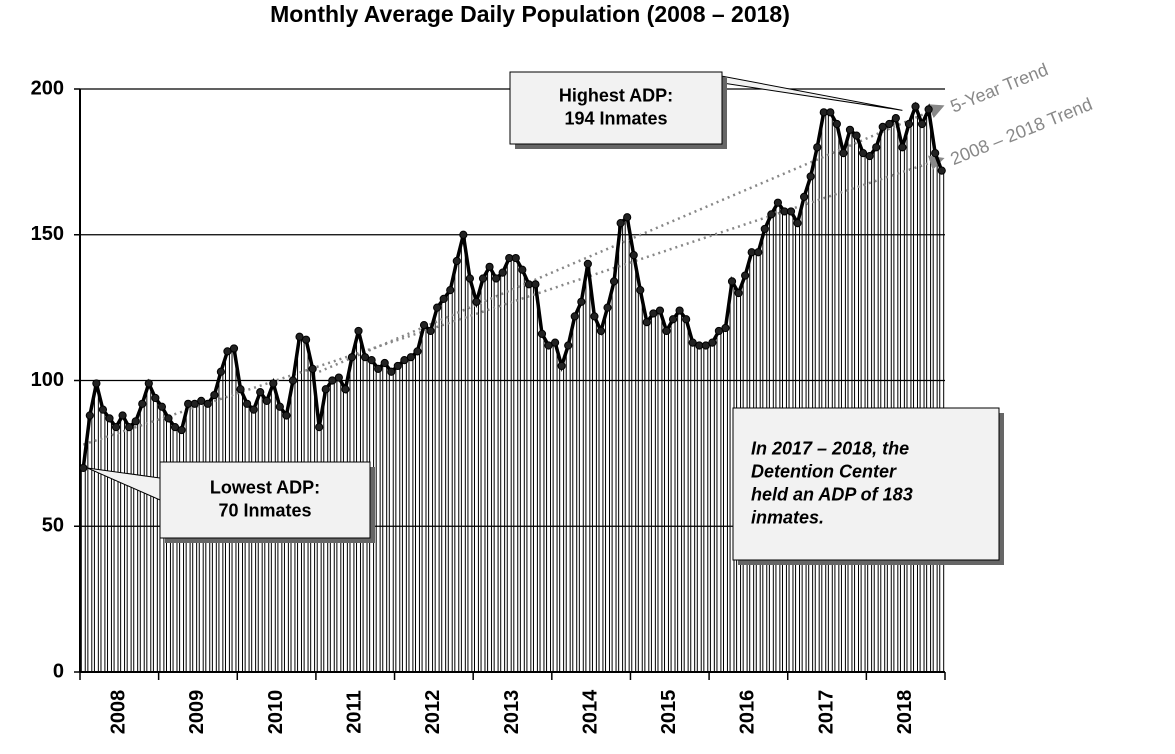 The width and height of the screenshot is (1175, 754). What do you see at coordinates (433, 712) in the screenshot?
I see `x-tick-label: 2012` at bounding box center [433, 712].